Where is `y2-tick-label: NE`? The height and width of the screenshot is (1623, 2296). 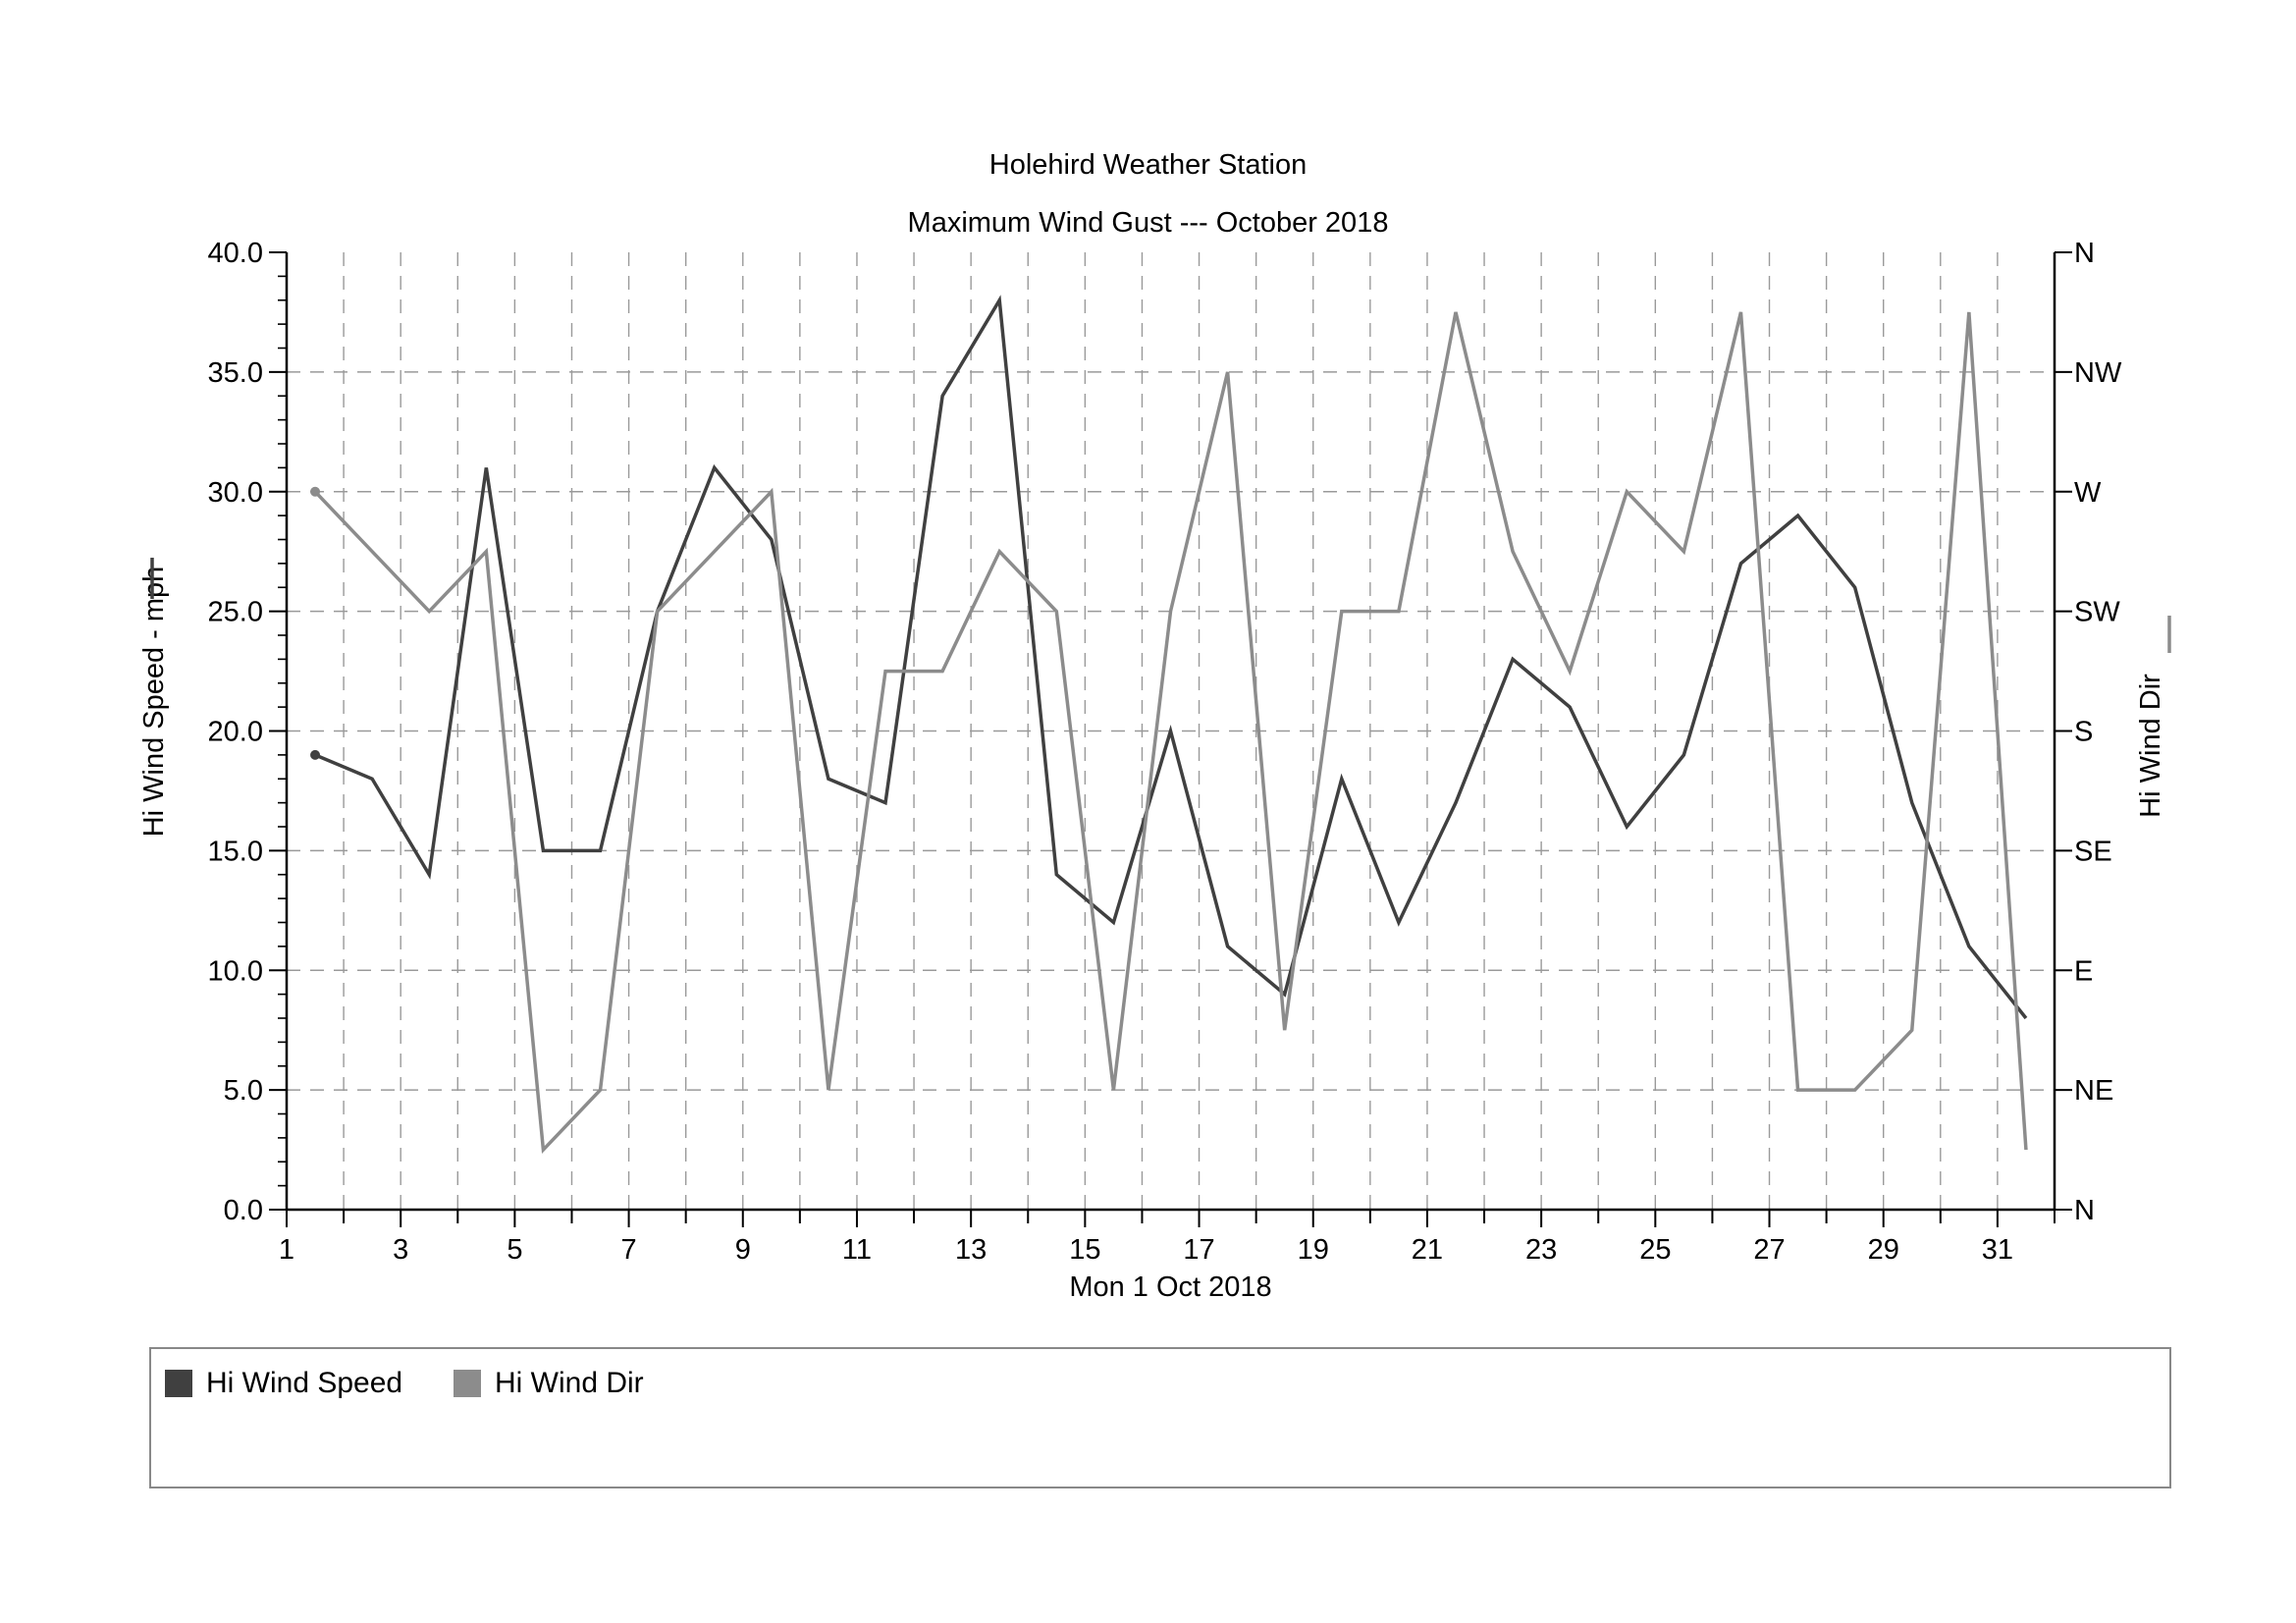
y2-tick-label: NE is located at coordinates (2093, 1091).